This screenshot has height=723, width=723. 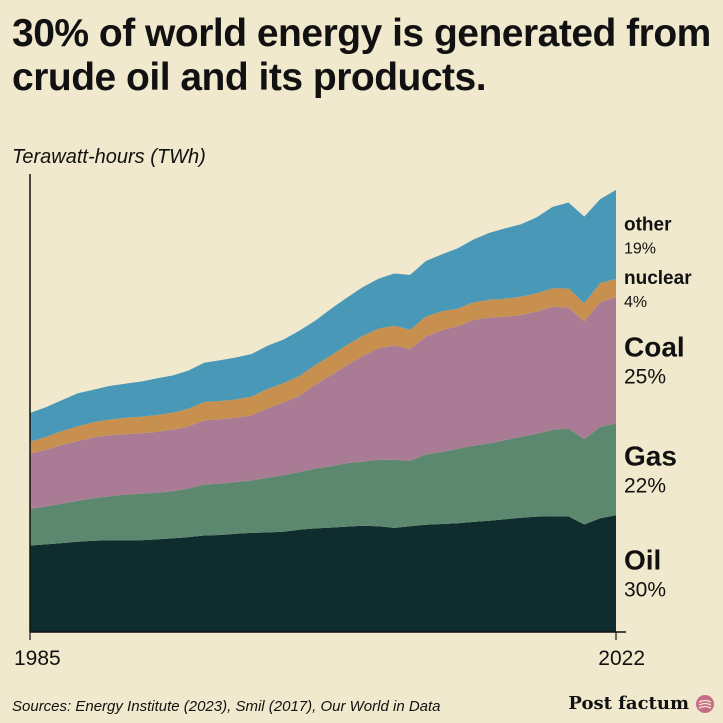 I want to click on y-axis-unit-label: Terawatt-hours (TWh), so click(x=109, y=157).